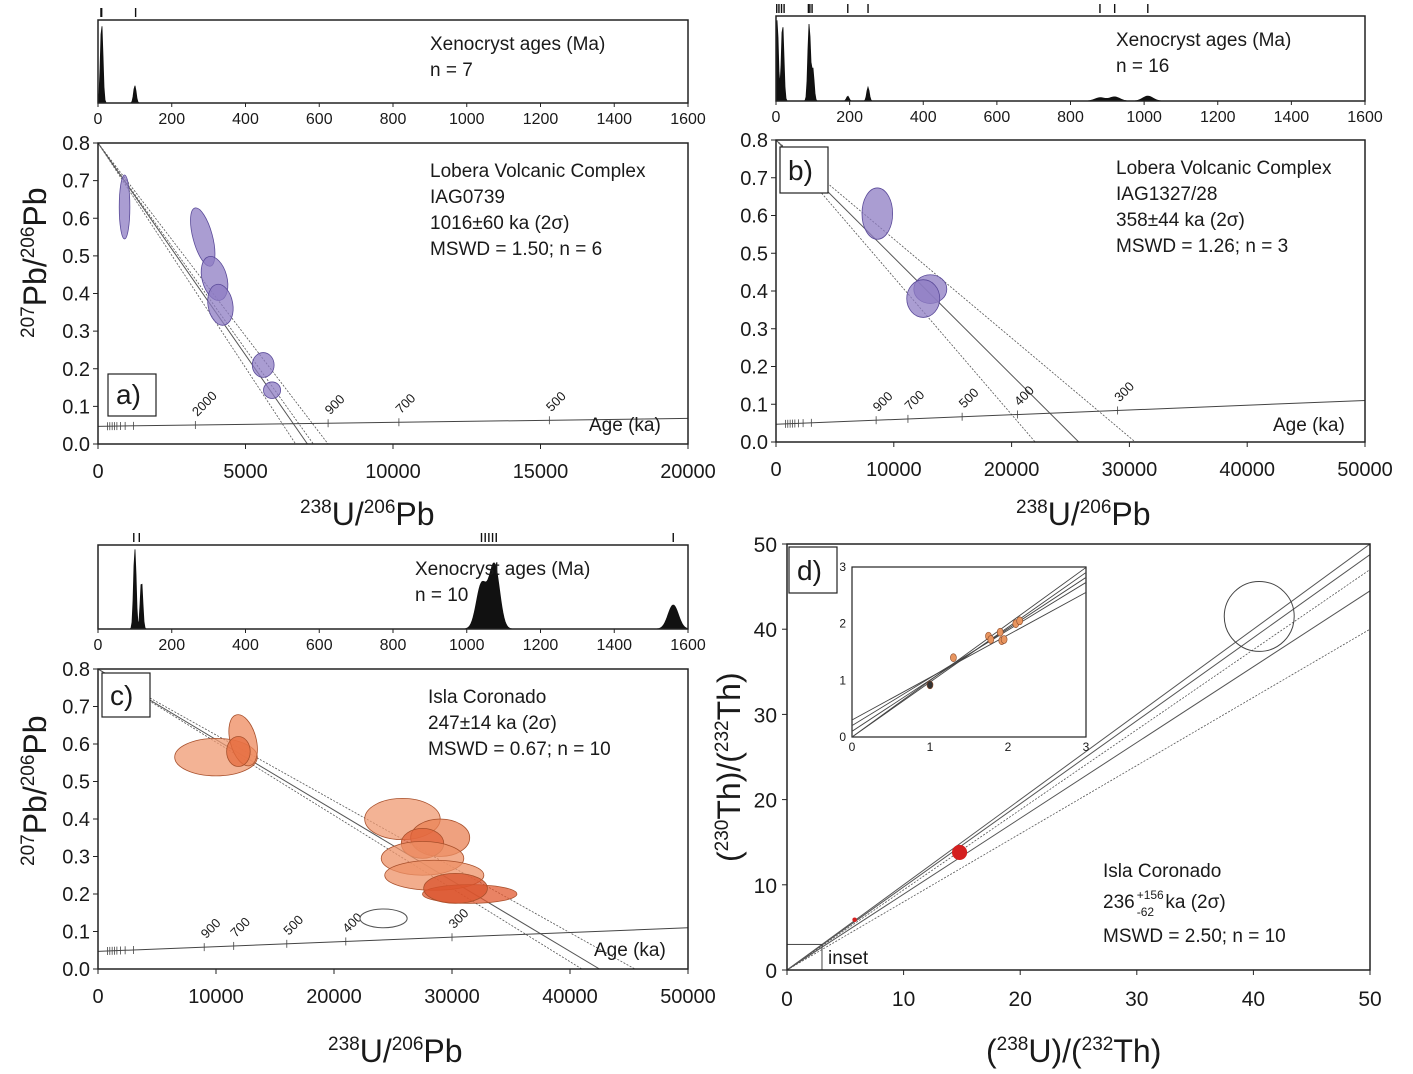 Image resolution: width=1413 pixels, height=1074 pixels. Describe the element at coordinates (76, 820) in the screenshot. I see `ytick-label-c-4: 0.4` at that location.